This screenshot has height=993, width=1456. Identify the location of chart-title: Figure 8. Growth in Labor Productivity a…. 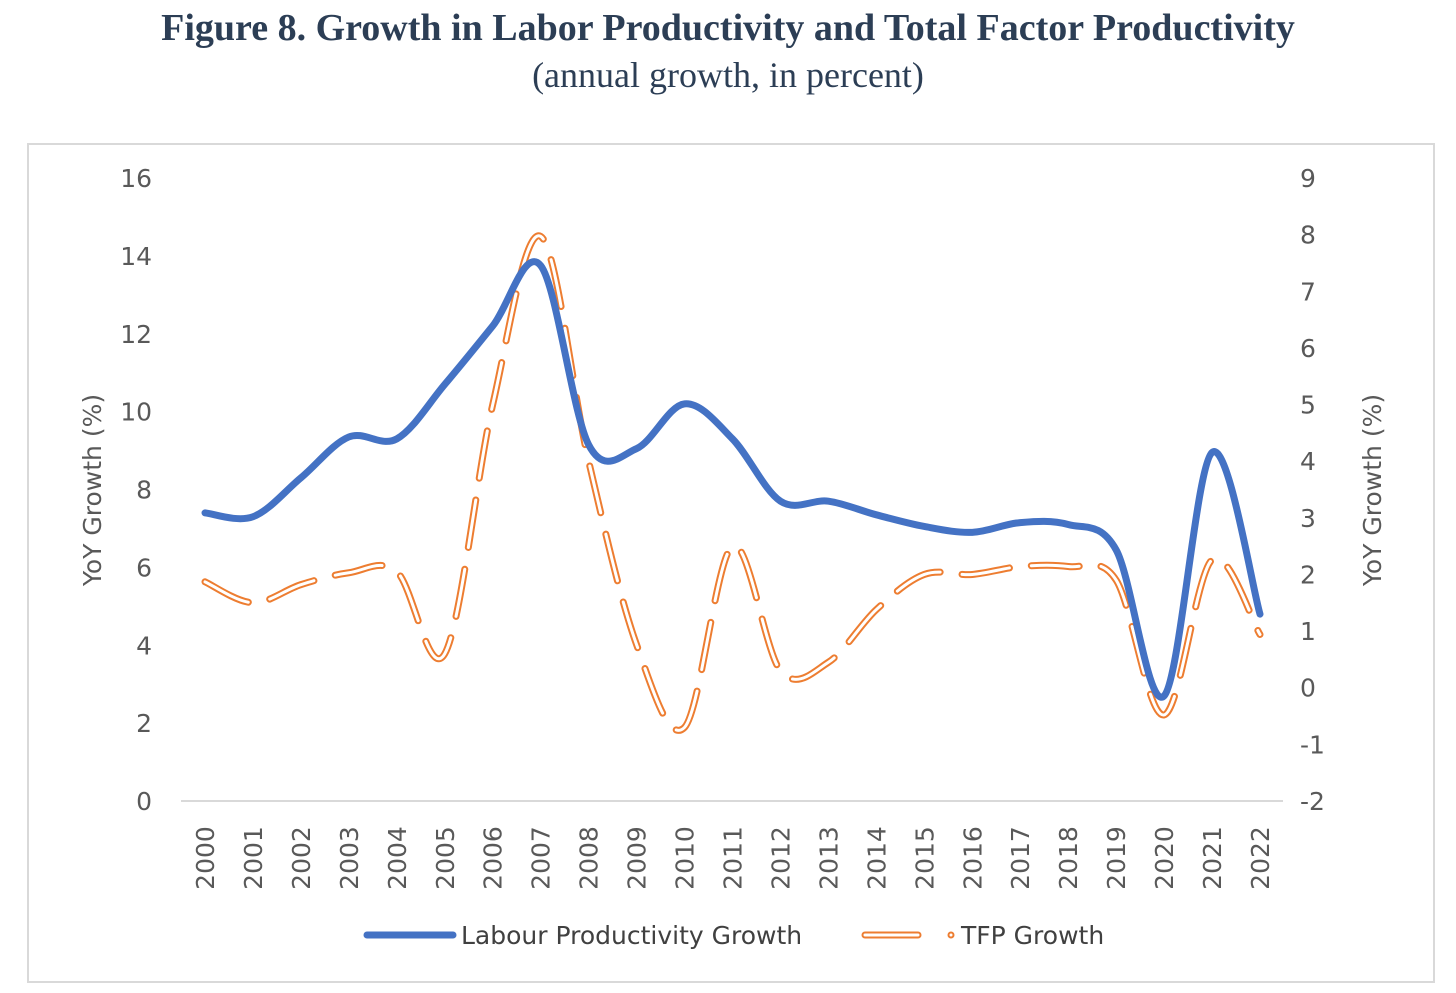
(728, 28).